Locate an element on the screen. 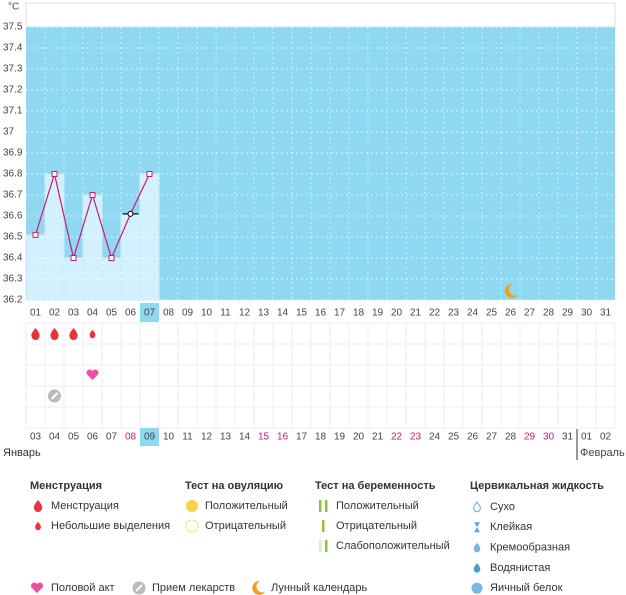 Image resolution: width=626 pixels, height=595 pixels. legend-item: Клейкая is located at coordinates (511, 527).